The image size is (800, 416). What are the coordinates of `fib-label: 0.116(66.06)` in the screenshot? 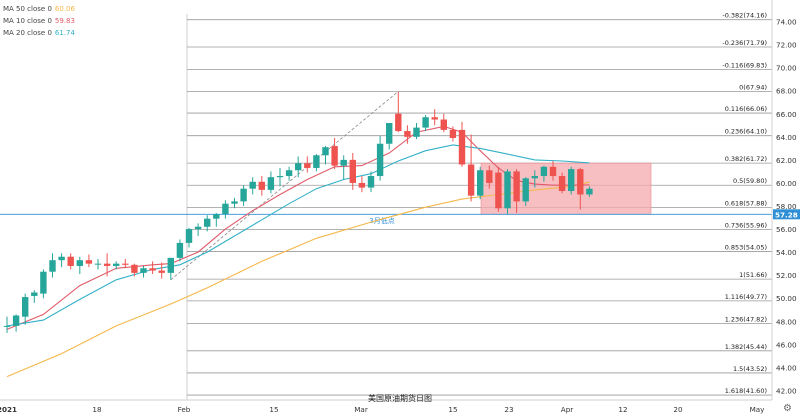 It's located at (746, 109).